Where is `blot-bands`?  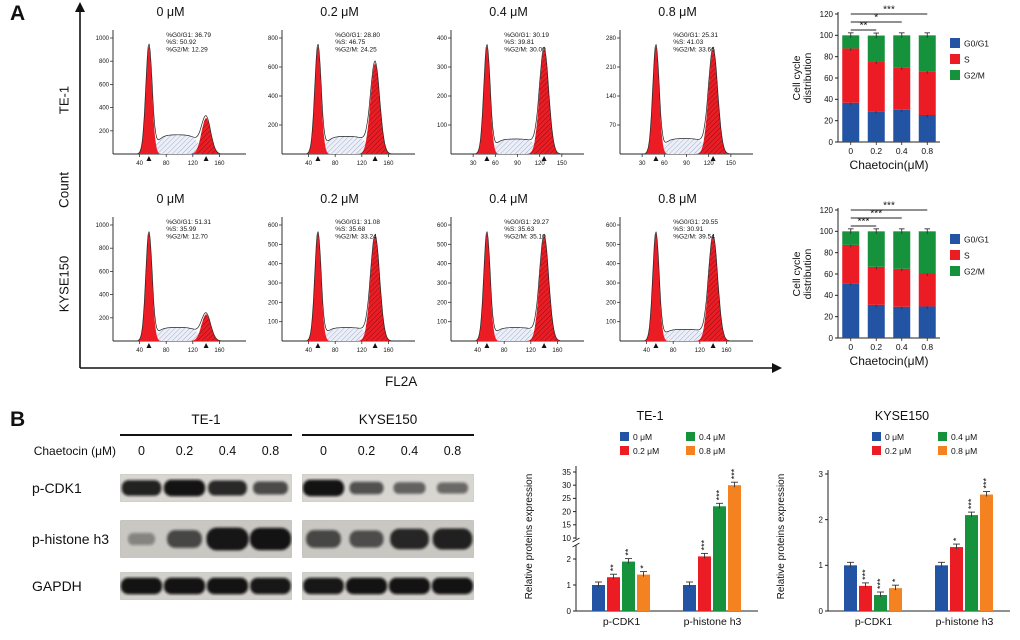
blot-bands is located at coordinates (205, 586).